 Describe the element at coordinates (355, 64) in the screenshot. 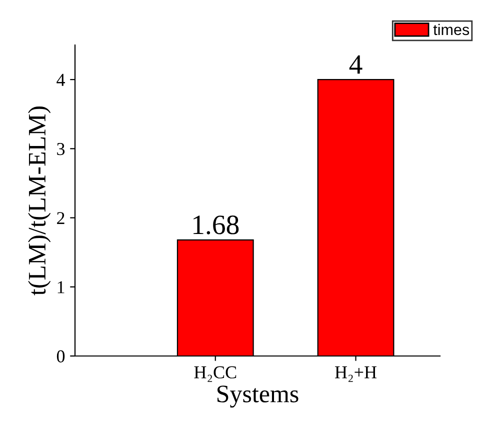

I see `data-label: 4` at that location.